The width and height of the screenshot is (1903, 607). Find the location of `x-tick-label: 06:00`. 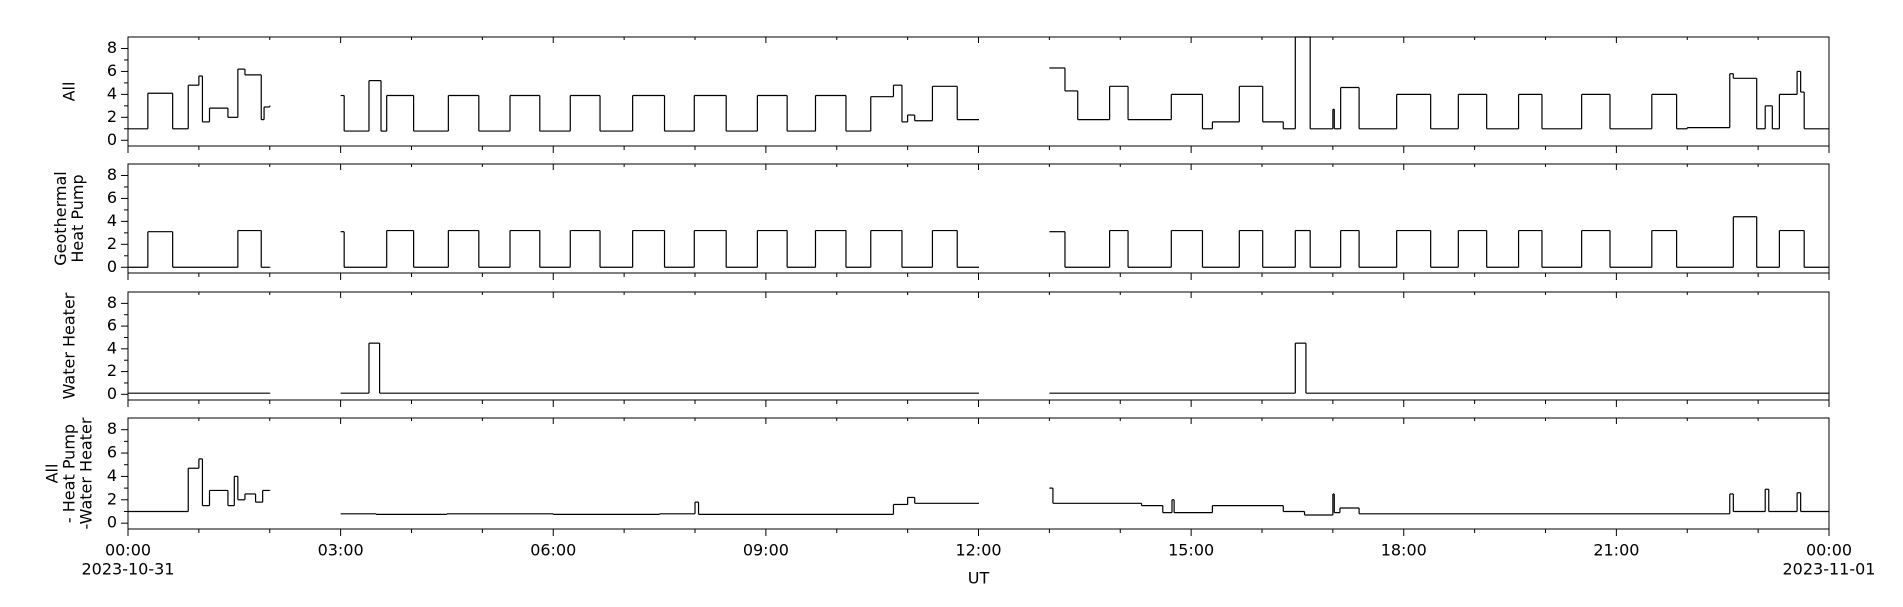

x-tick-label: 06:00 is located at coordinates (553, 550).